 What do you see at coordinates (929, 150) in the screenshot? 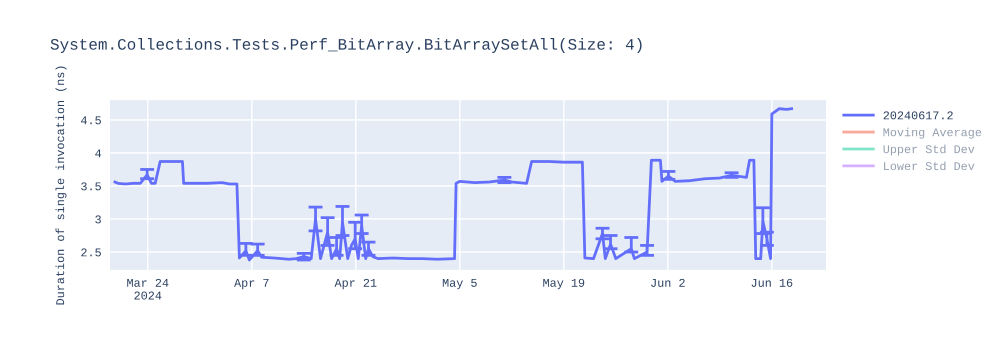
I see `legend-label: Upper Std Dev` at bounding box center [929, 150].